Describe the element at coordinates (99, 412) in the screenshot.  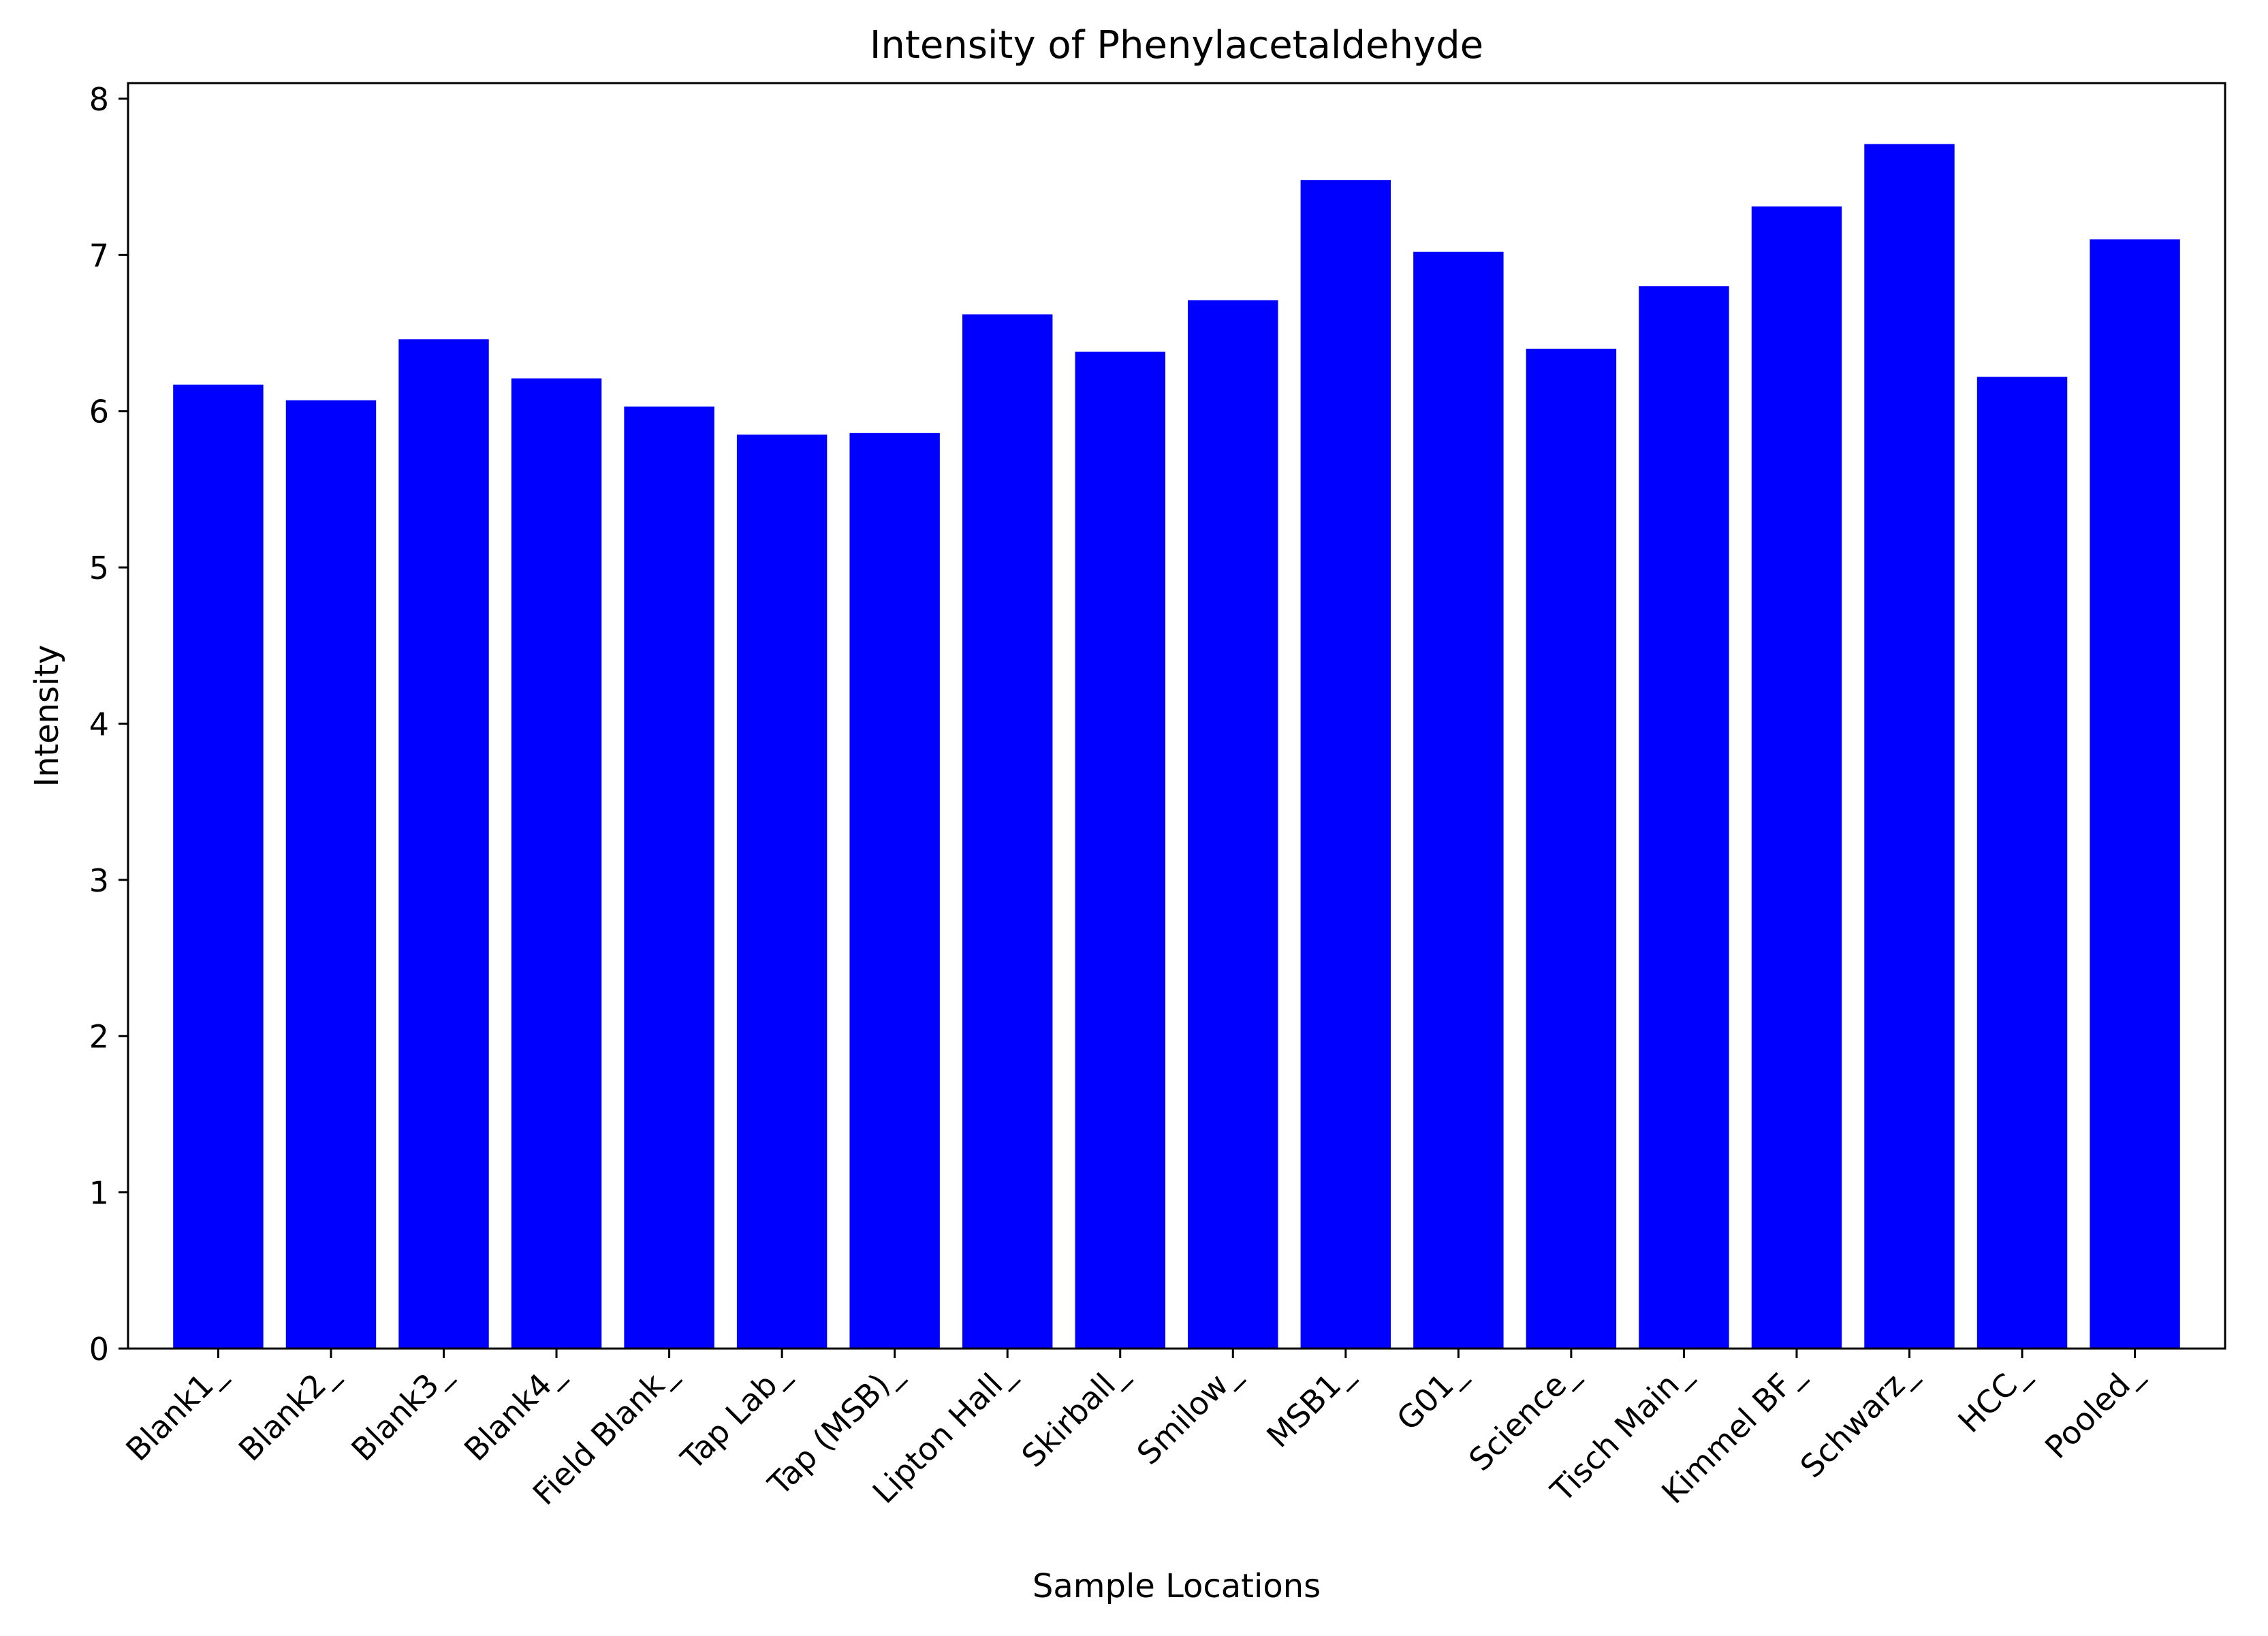
I see `y-tick-label-6: 6` at that location.